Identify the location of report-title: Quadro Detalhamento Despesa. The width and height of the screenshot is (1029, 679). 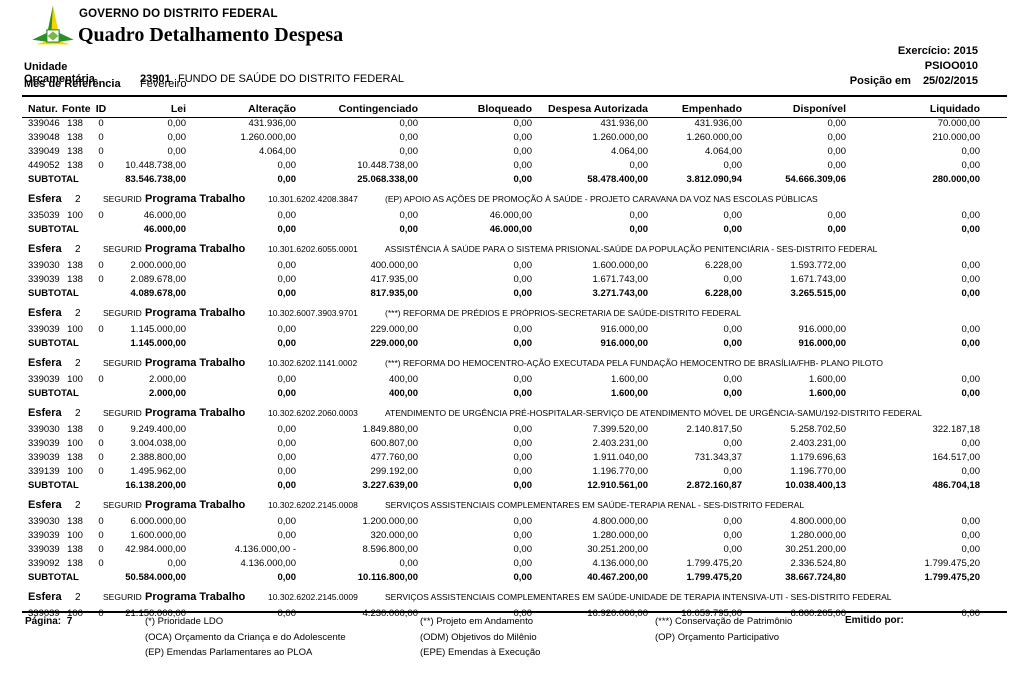
(211, 35).